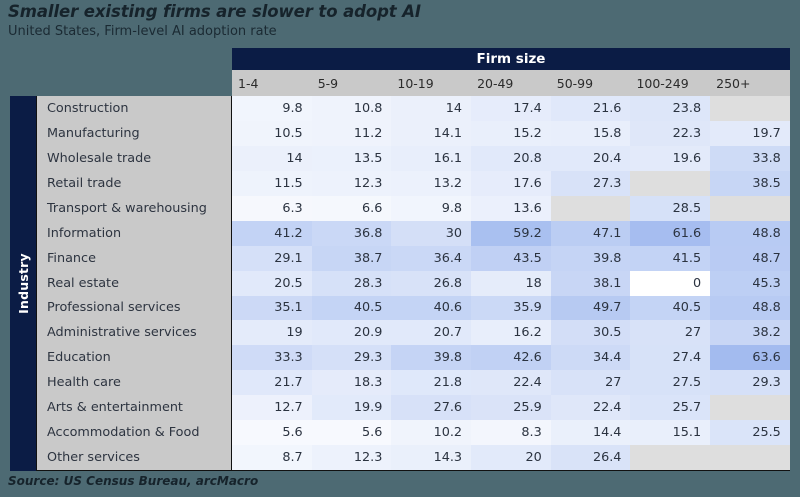 Image resolution: width=800 pixels, height=497 pixels. Describe the element at coordinates (750, 158) in the screenshot. I see `heatmap-cell: 33.8` at that location.